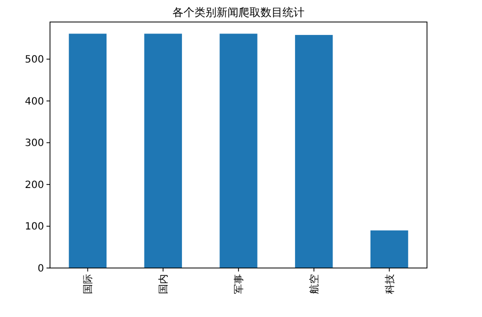 The height and width of the screenshot is (317, 482). Describe the element at coordinates (34, 144) in the screenshot. I see `y-tick-label: 300` at that location.